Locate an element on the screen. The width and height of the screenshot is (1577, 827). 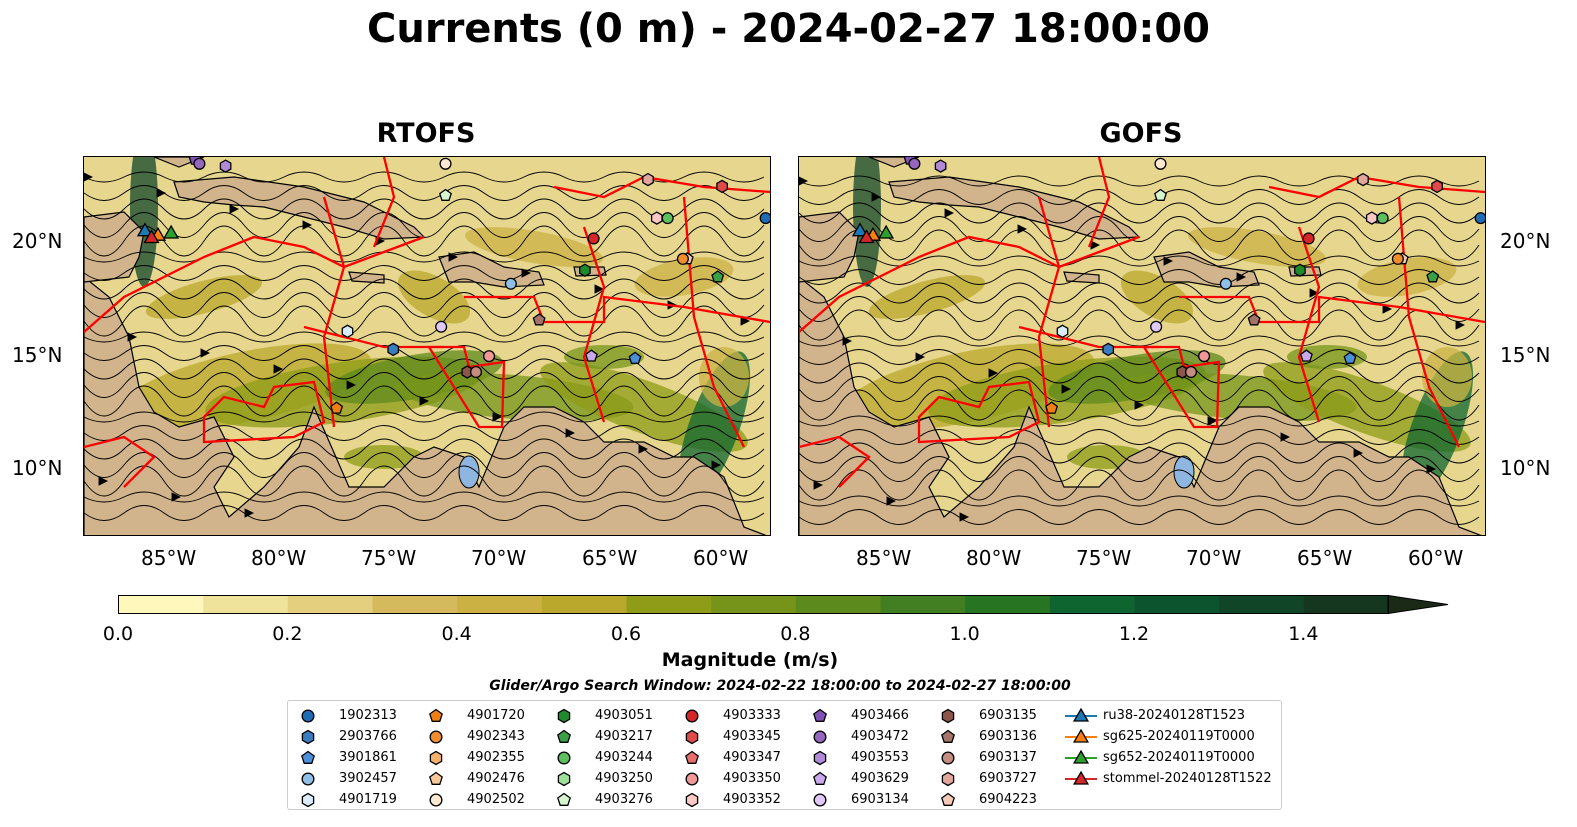
legend-label: 4903466 is located at coordinates (880, 715).